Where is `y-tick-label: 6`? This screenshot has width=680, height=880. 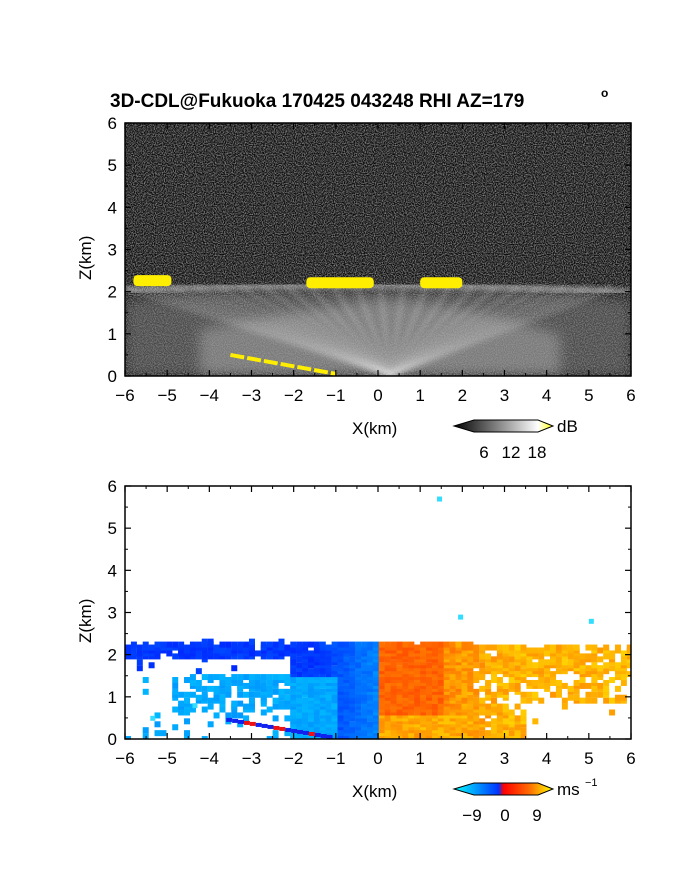 y-tick-label: 6 is located at coordinates (112, 486).